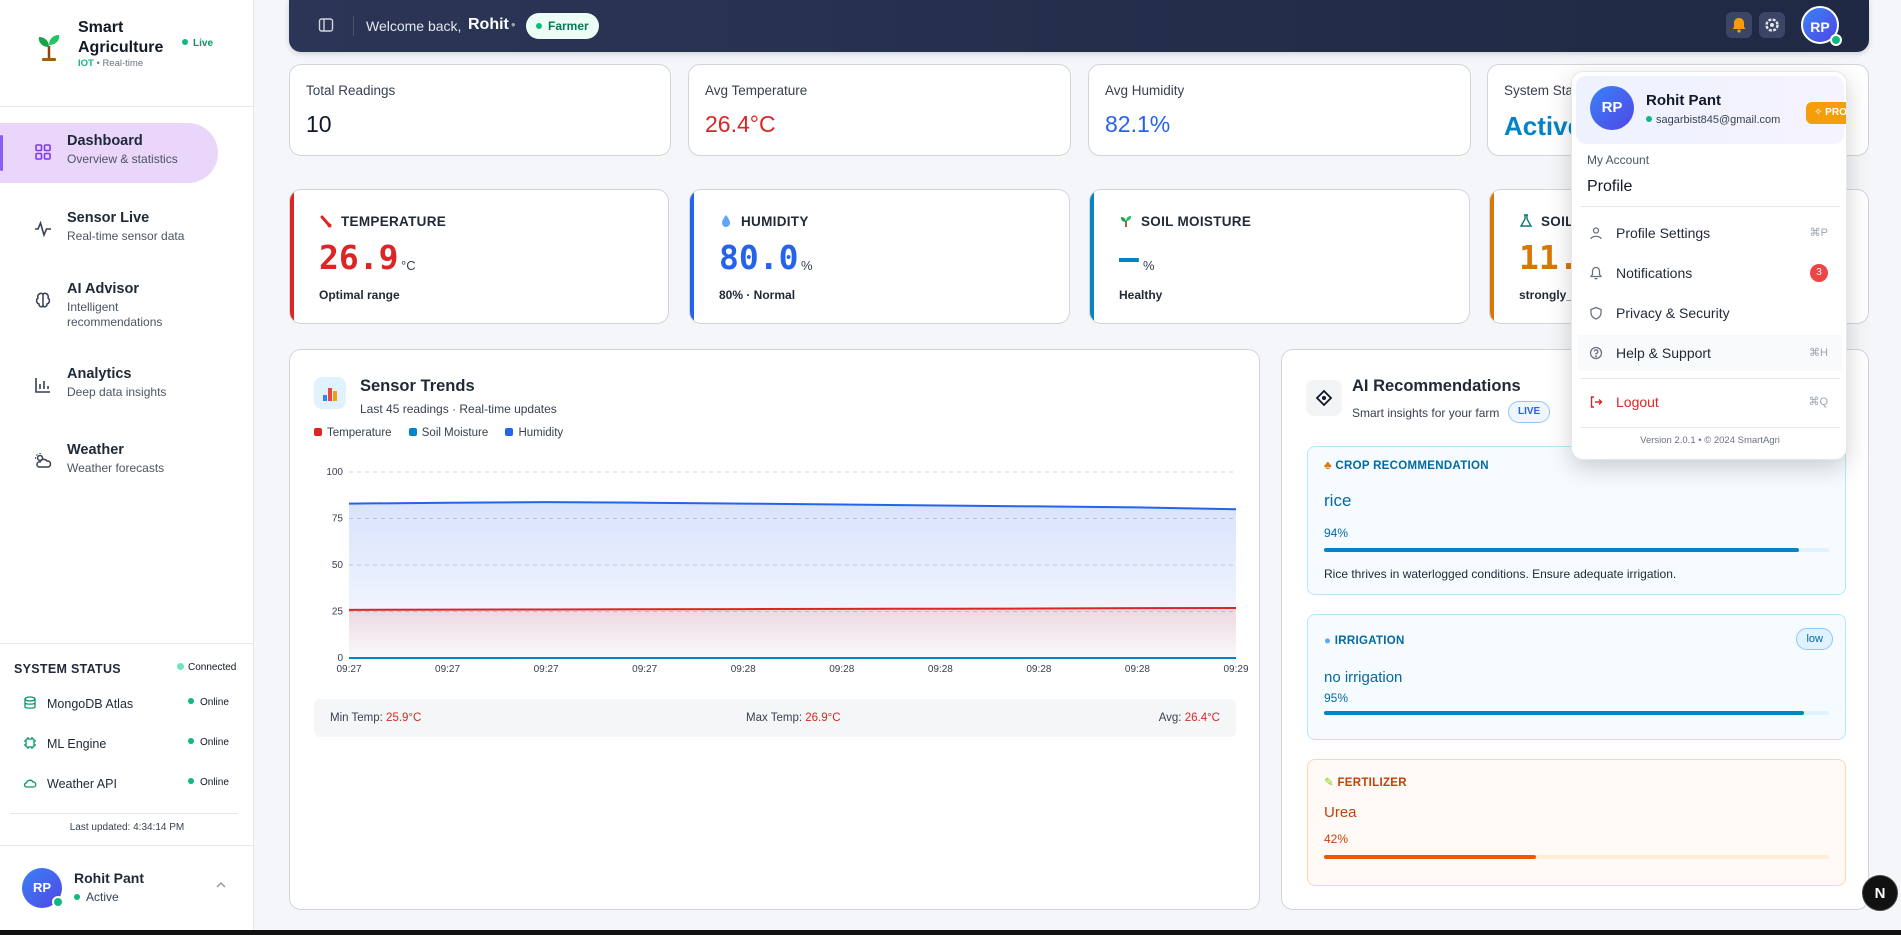 The height and width of the screenshot is (935, 1901). Describe the element at coordinates (1772, 25) in the screenshot. I see `settings-button` at that location.